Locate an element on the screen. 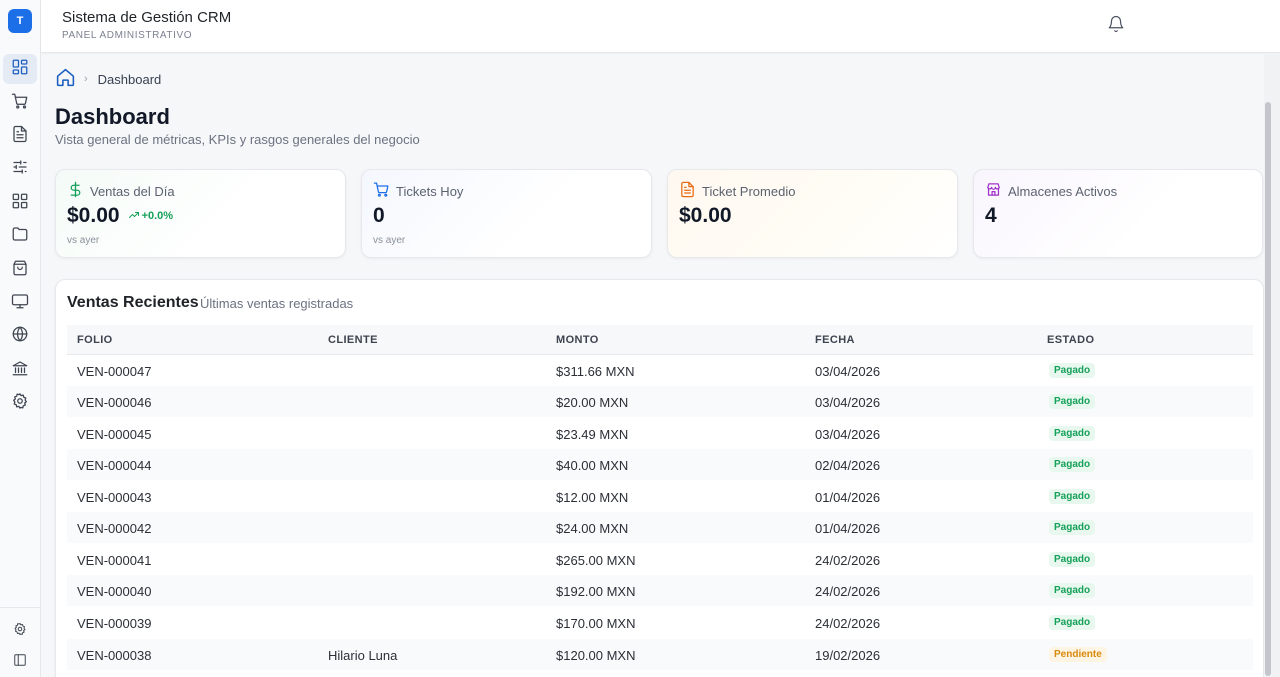 The width and height of the screenshot is (1280, 677). app-logo: T is located at coordinates (20, 21).